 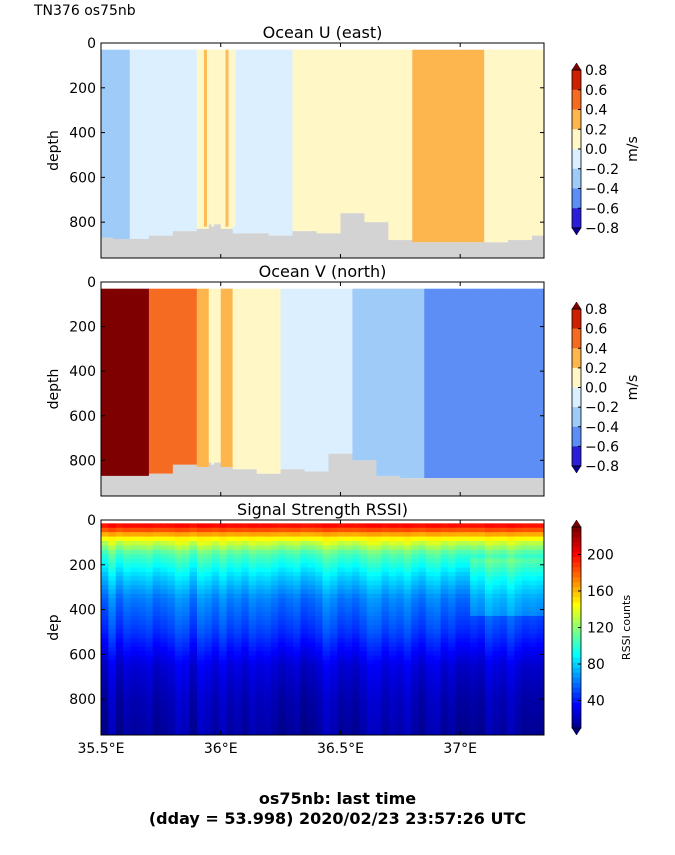 What do you see at coordinates (293, 379) in the screenshot?
I see `data-column` at bounding box center [293, 379].